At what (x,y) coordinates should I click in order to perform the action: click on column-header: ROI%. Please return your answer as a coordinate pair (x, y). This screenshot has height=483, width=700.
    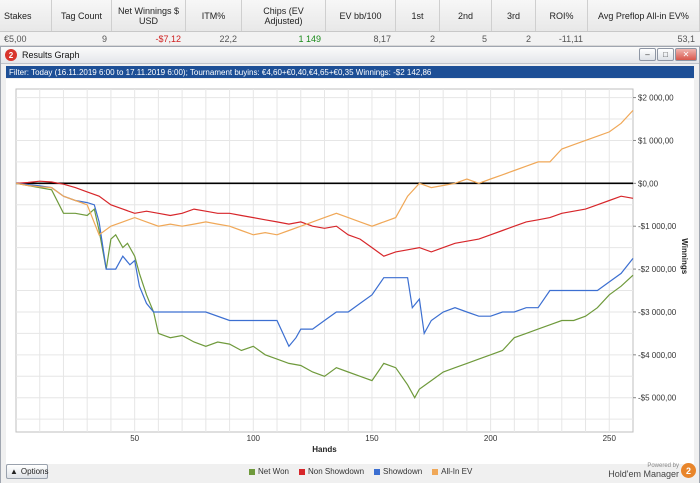
    Looking at the image, I should click on (562, 15).